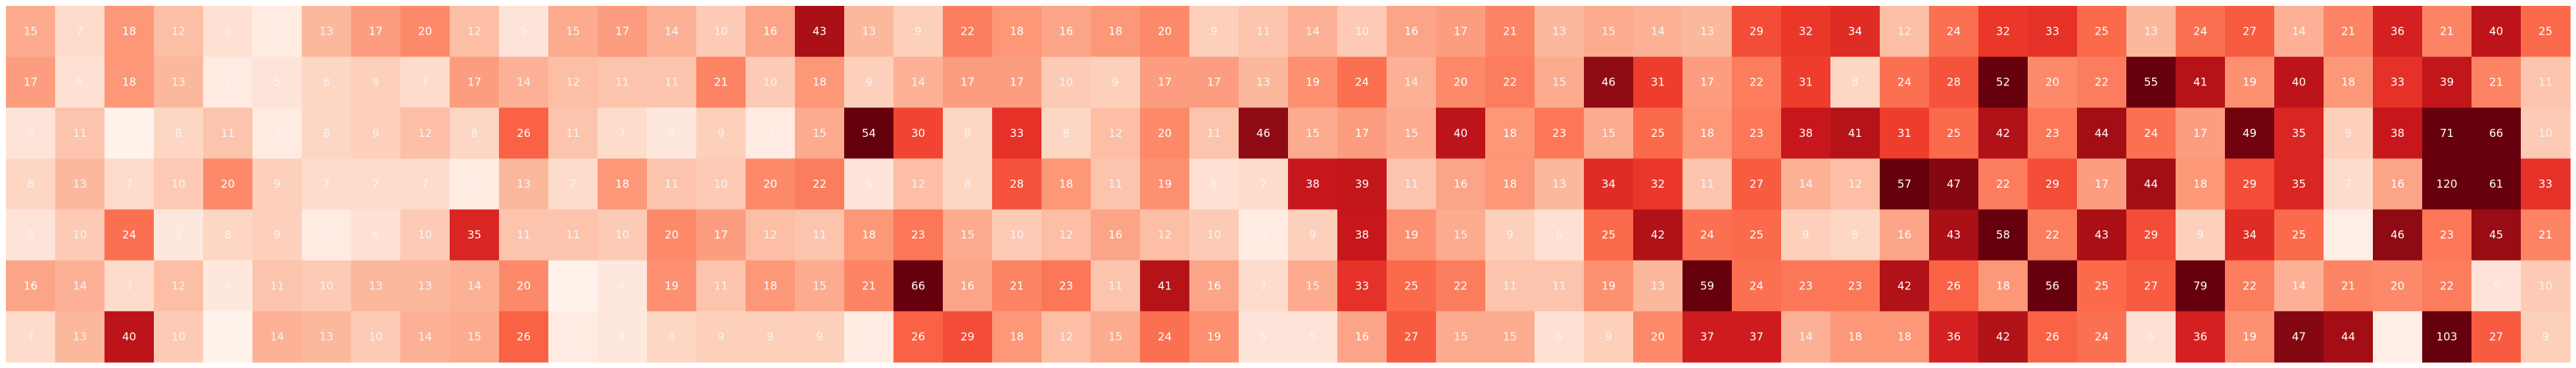 The height and width of the screenshot is (368, 2576). What do you see at coordinates (327, 337) in the screenshot?
I see `heatmap-cell-r6-c6` at bounding box center [327, 337].